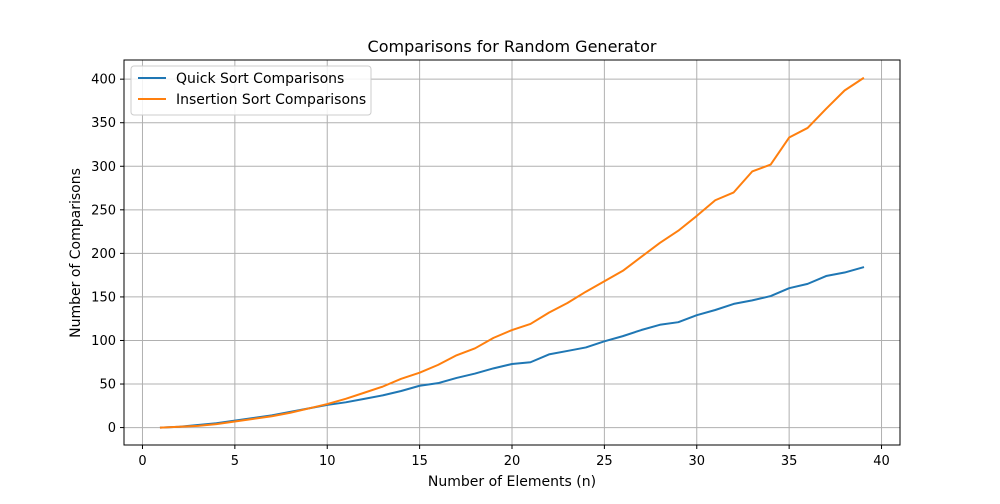 This screenshot has height=504, width=1000. I want to click on x-tick-label: 35, so click(789, 461).